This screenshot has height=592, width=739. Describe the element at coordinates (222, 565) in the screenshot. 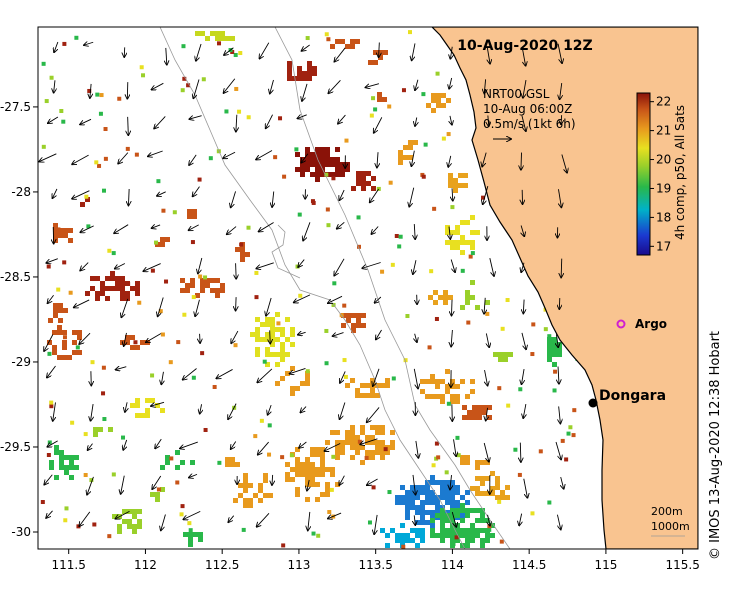

I see `x-tick-label: 112.5` at that location.